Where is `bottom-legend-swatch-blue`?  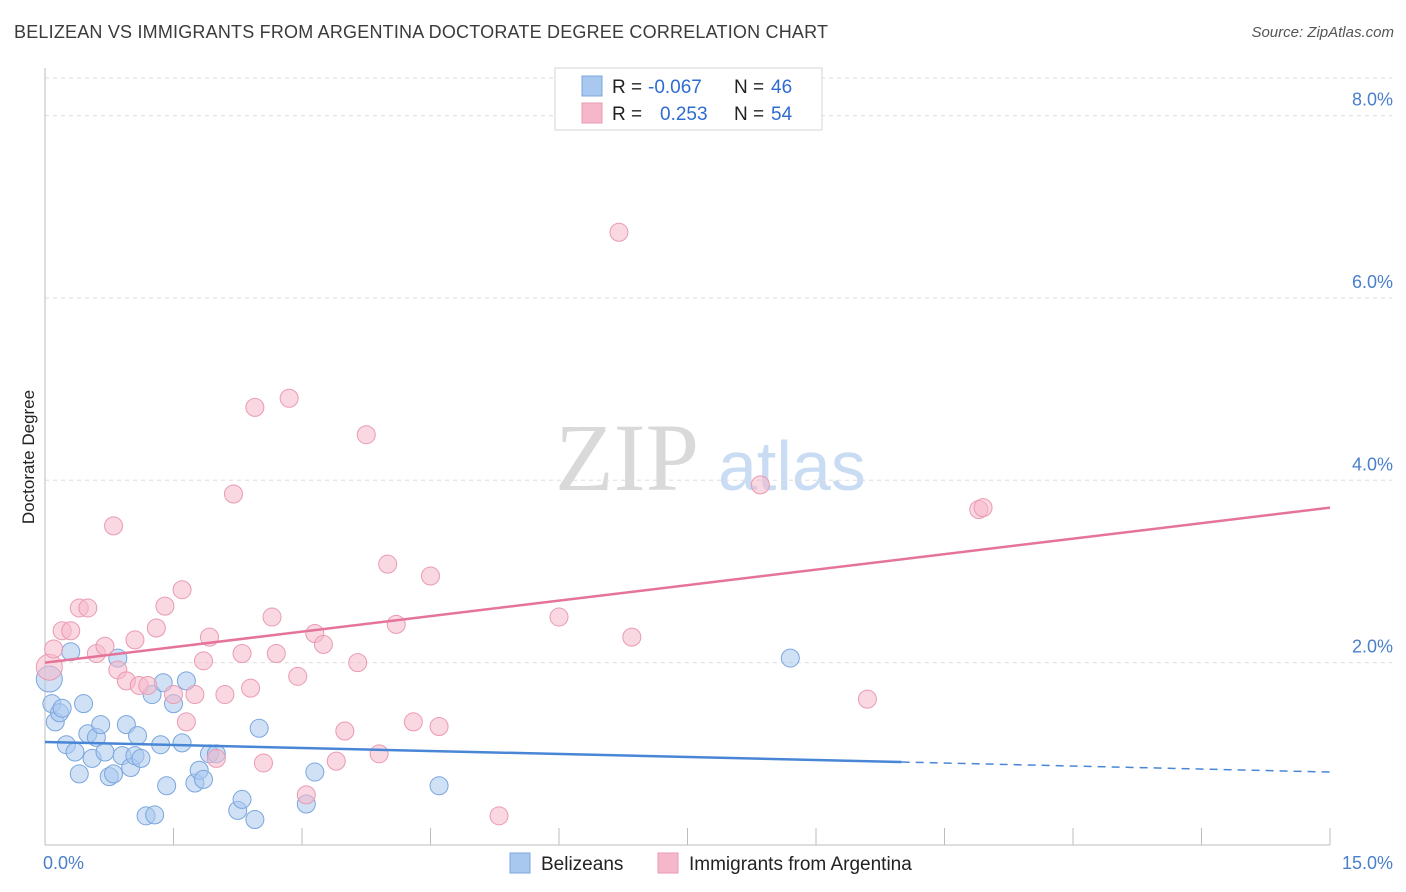
bottom-legend-swatch-blue is located at coordinates (520, 863).